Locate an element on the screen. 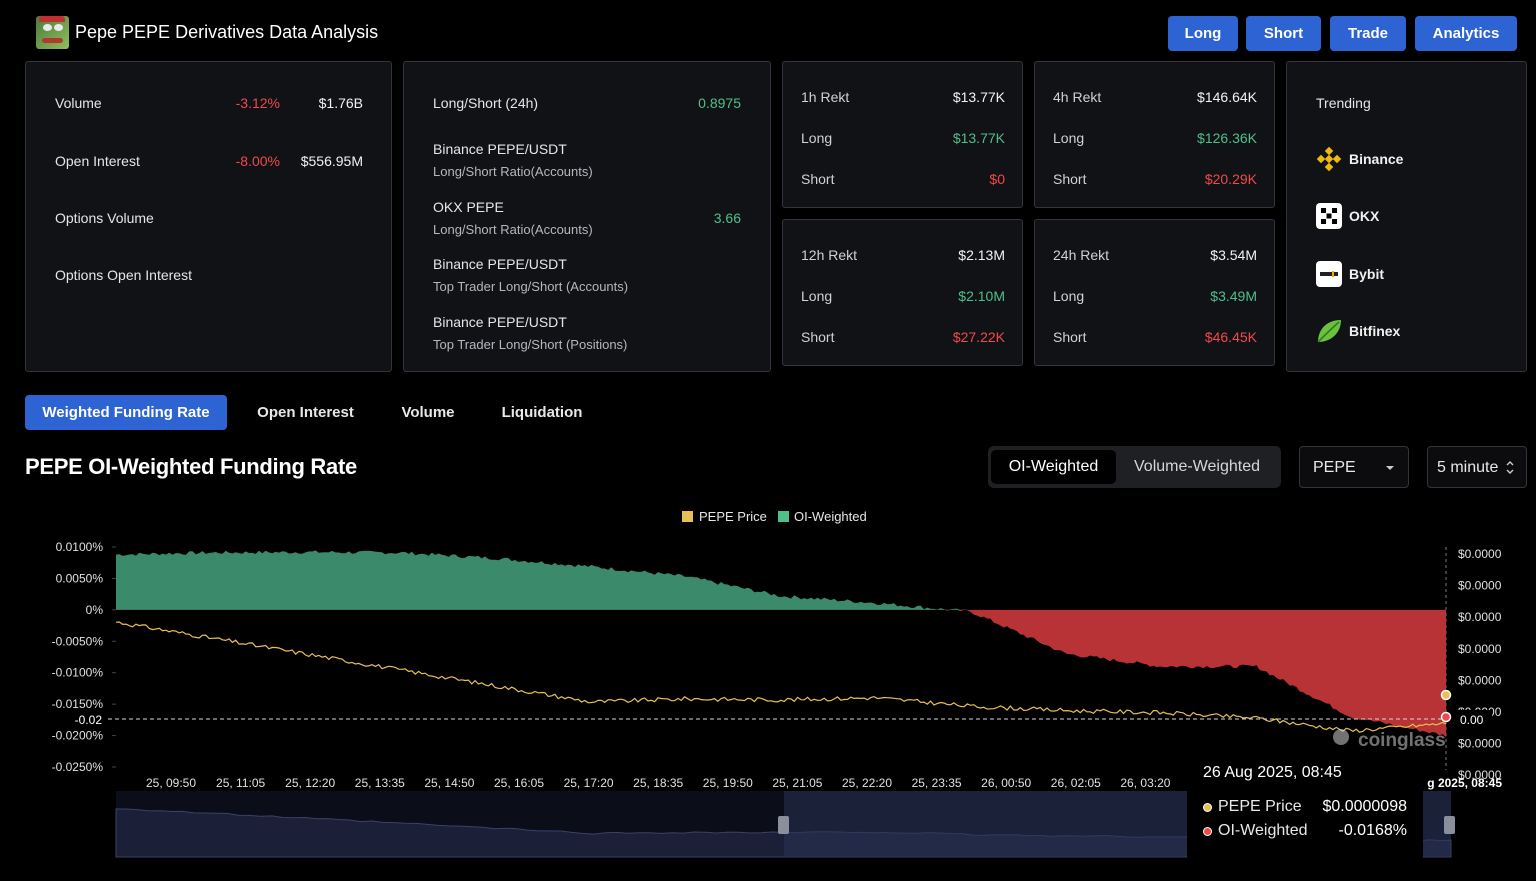 The width and height of the screenshot is (1536, 881). coin-select: PEPE is located at coordinates (1354, 467).